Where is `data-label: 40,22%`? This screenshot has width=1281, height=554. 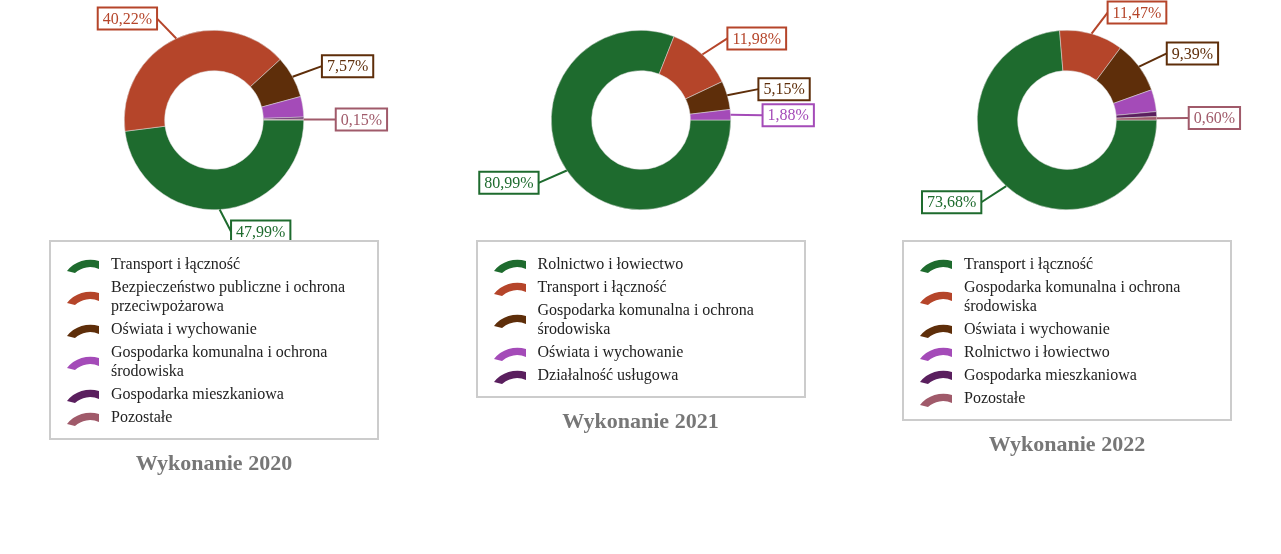 data-label: 40,22% is located at coordinates (127, 18).